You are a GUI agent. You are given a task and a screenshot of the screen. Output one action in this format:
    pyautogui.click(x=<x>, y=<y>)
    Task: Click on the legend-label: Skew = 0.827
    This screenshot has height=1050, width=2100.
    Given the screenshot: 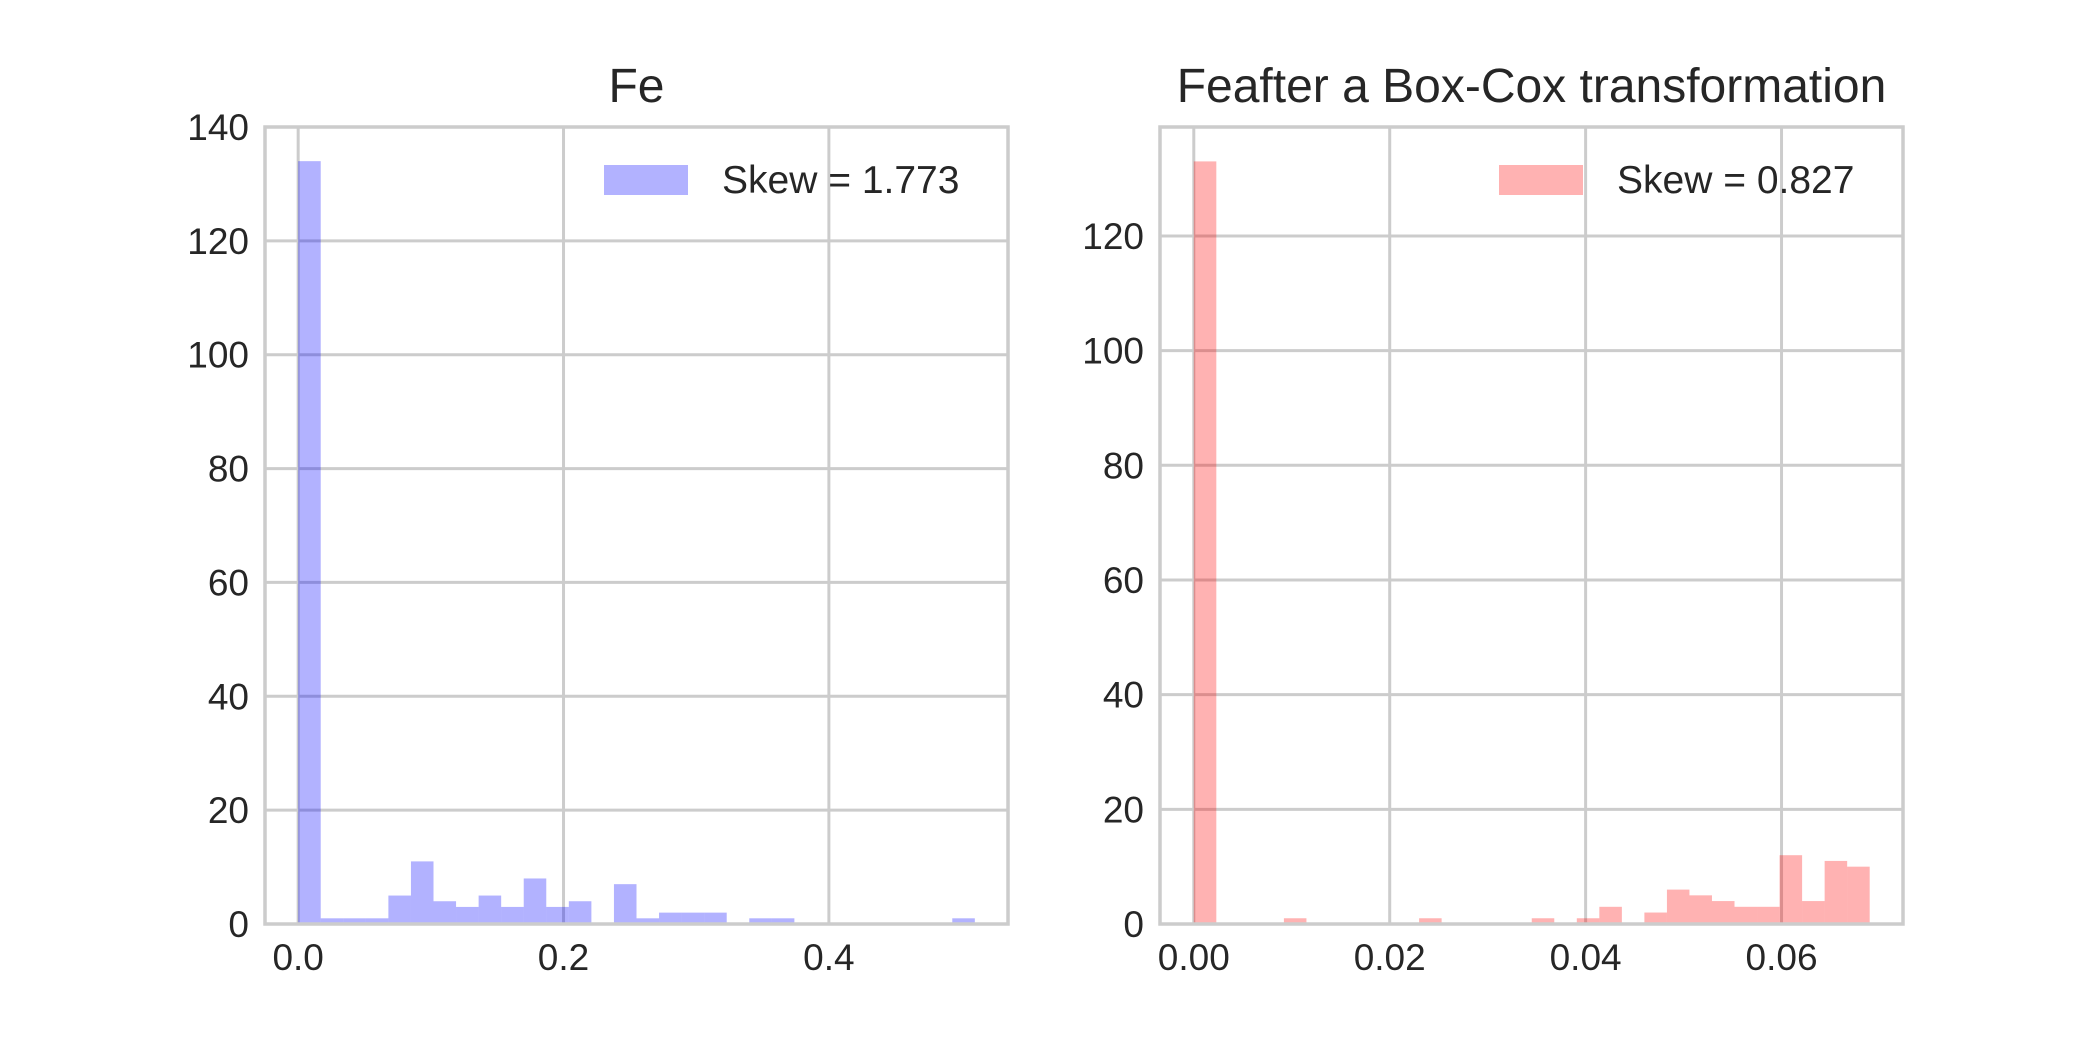 What is the action you would take?
    pyautogui.click(x=1735, y=180)
    